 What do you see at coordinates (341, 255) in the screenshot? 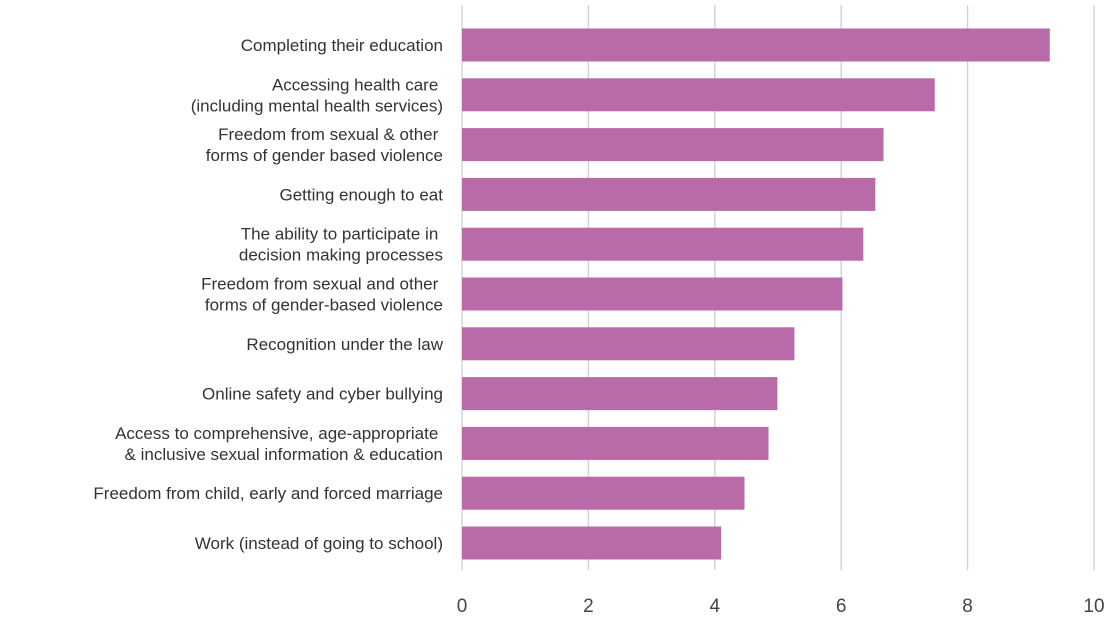
I see `category-label-line: decision making processes` at bounding box center [341, 255].